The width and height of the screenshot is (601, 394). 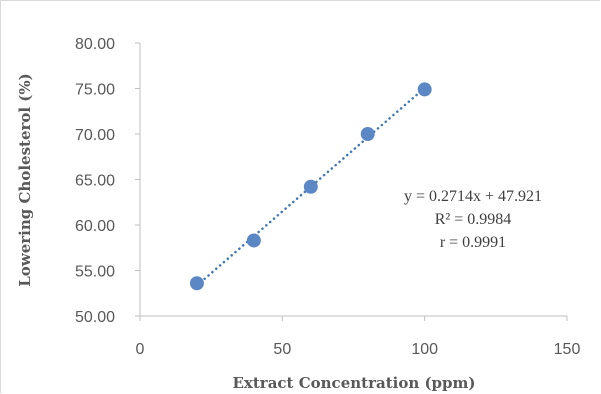 What do you see at coordinates (282, 349) in the screenshot?
I see `x-tick-label: 50` at bounding box center [282, 349].